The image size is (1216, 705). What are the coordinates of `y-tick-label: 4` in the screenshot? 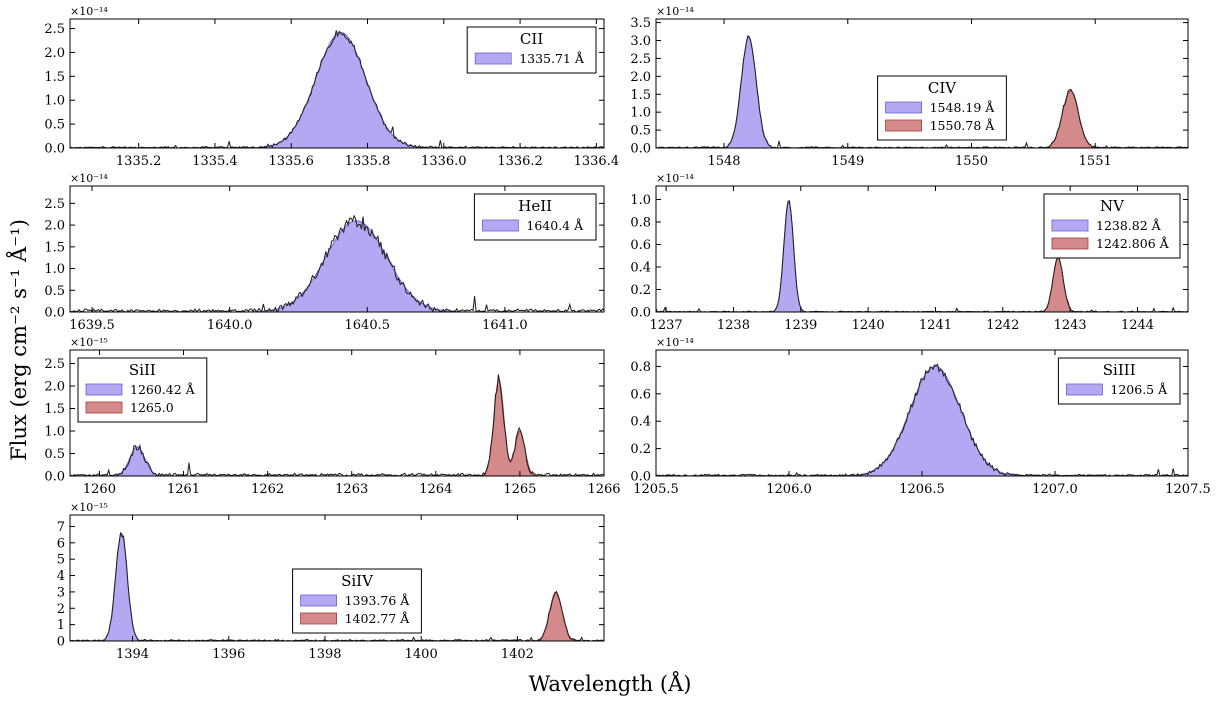 It's located at (61, 576).